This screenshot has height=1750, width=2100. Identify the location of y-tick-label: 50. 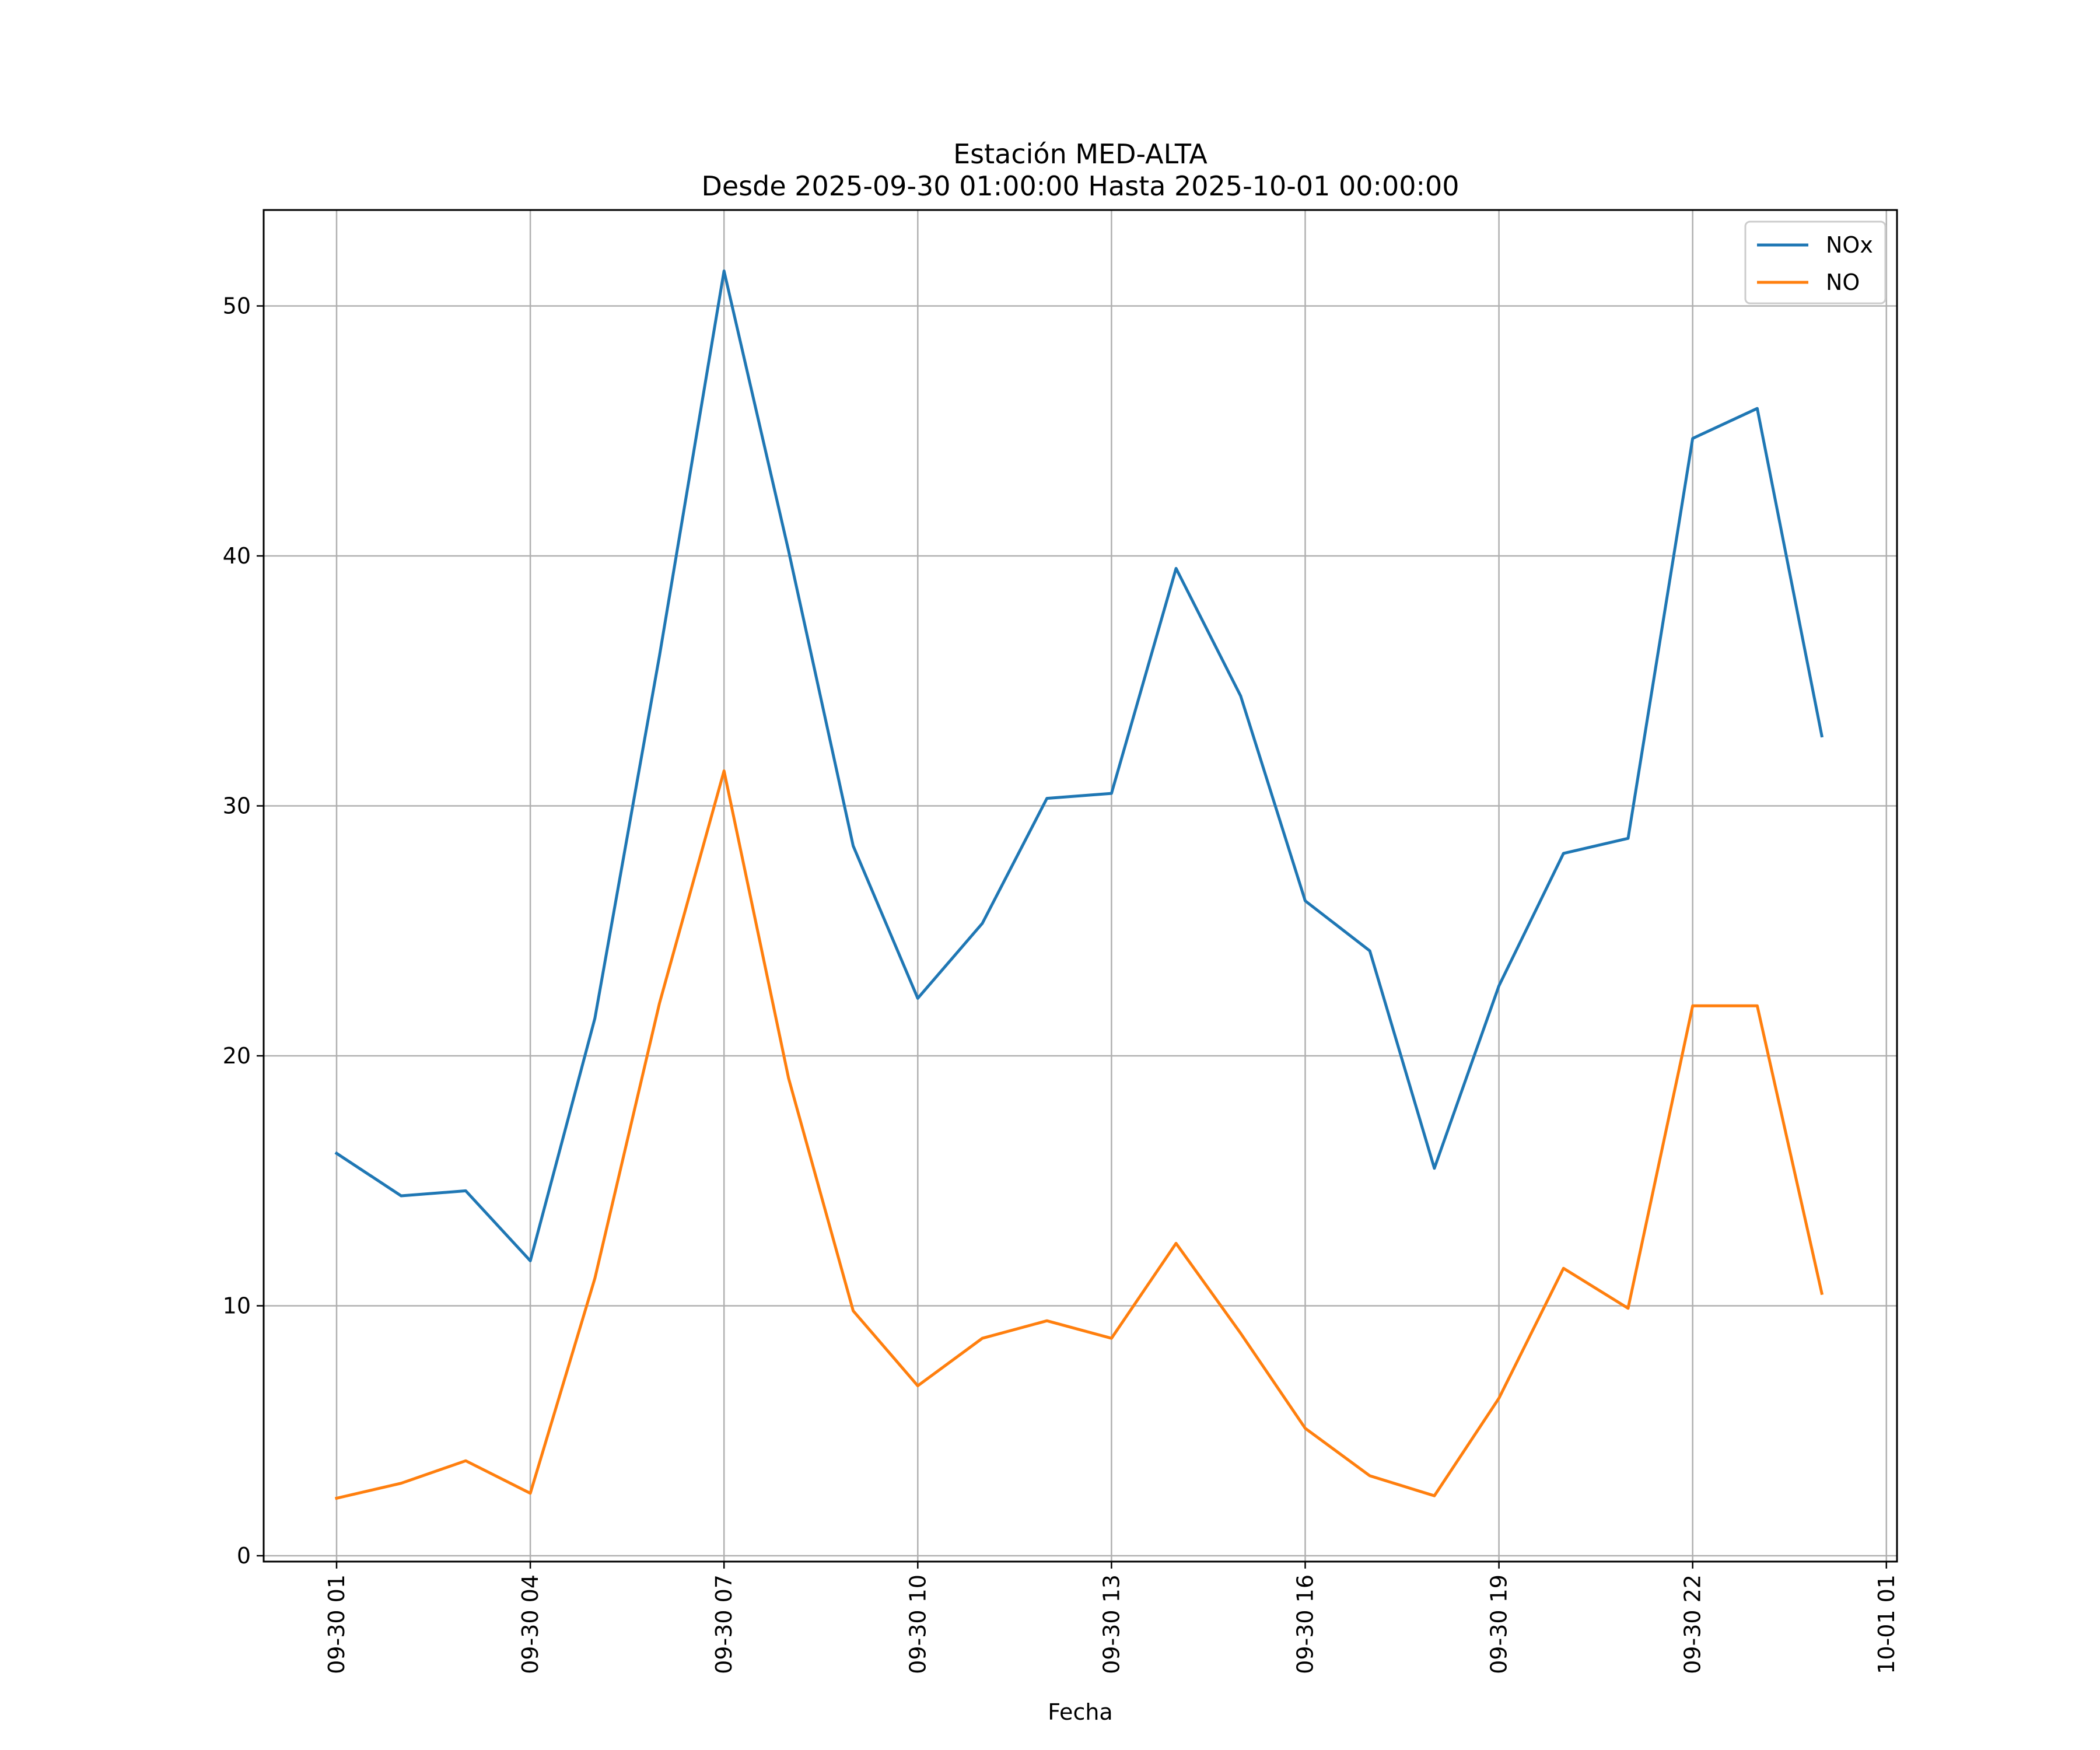
(237, 306).